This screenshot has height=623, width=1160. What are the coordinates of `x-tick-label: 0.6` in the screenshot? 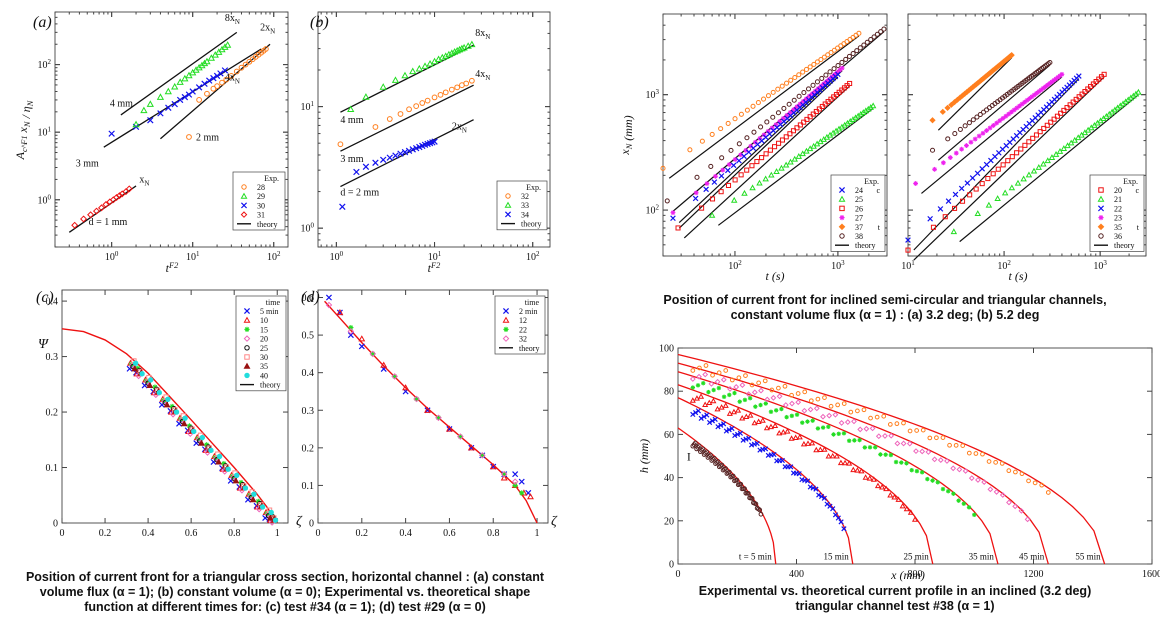 It's located at (449, 533).